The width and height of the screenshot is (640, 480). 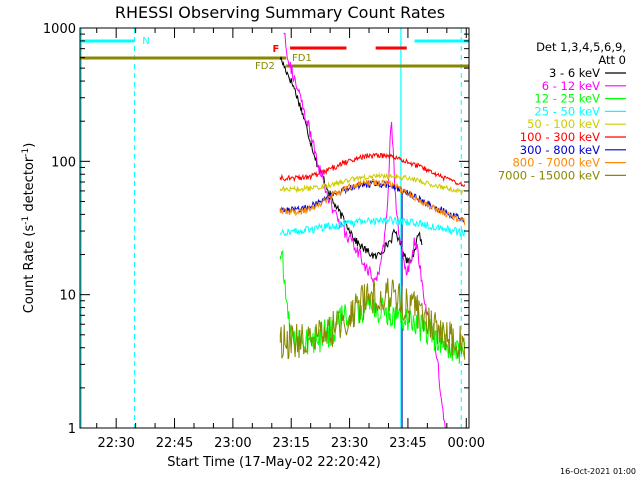 I want to click on legend-label: 300 - 800 keV, so click(x=560, y=150).